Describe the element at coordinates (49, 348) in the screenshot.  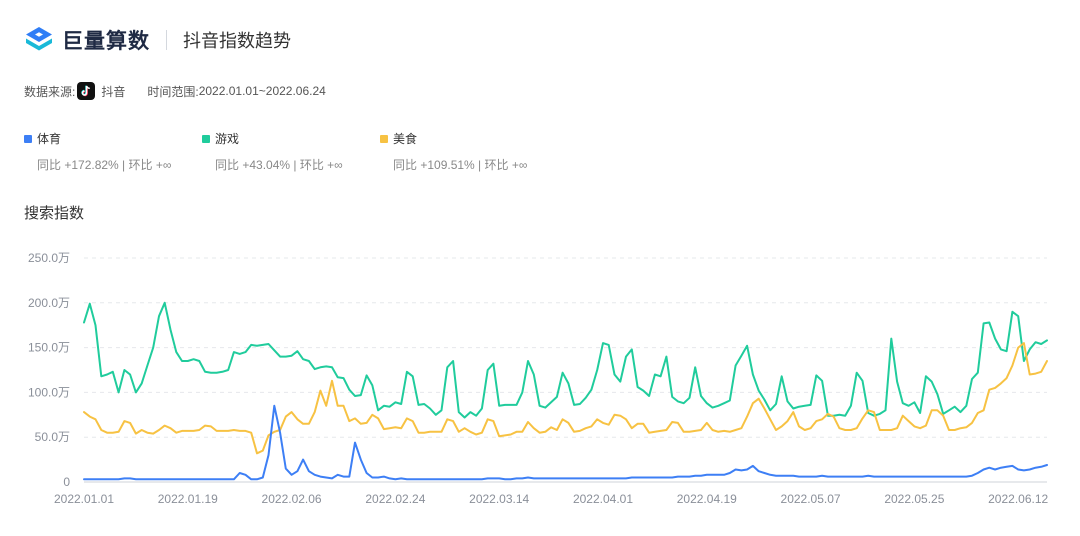
I see `y-tick-label: 150.0万` at that location.